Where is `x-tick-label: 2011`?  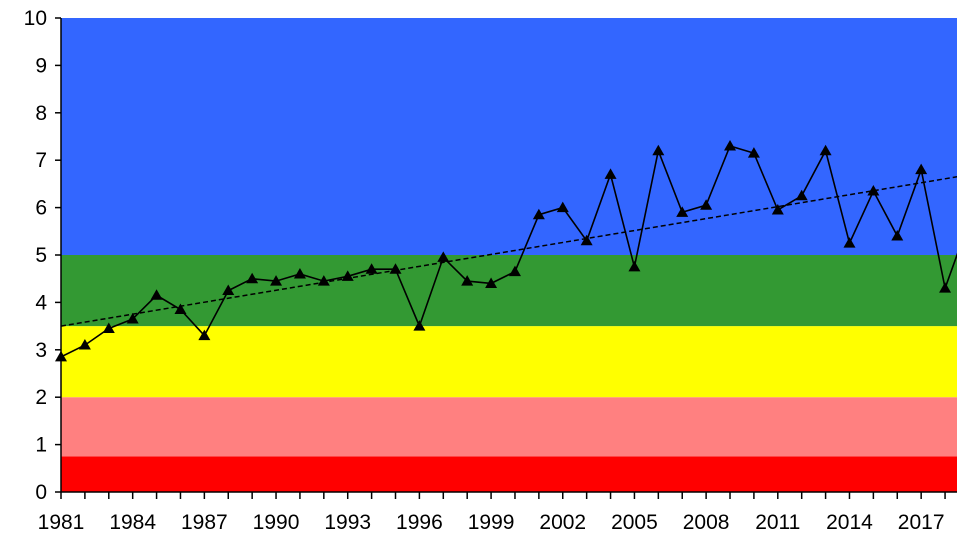 x-tick-label: 2011 is located at coordinates (777, 522).